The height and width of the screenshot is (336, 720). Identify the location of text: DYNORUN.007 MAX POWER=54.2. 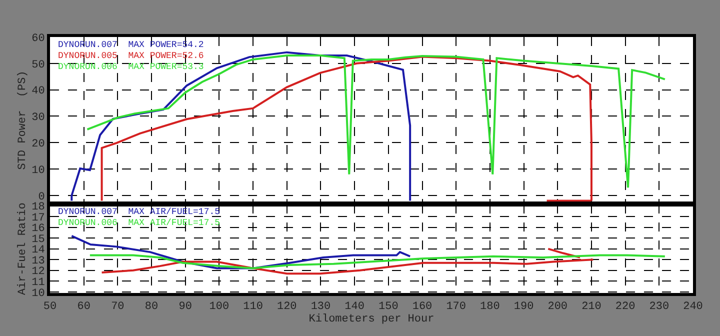
(131, 45).